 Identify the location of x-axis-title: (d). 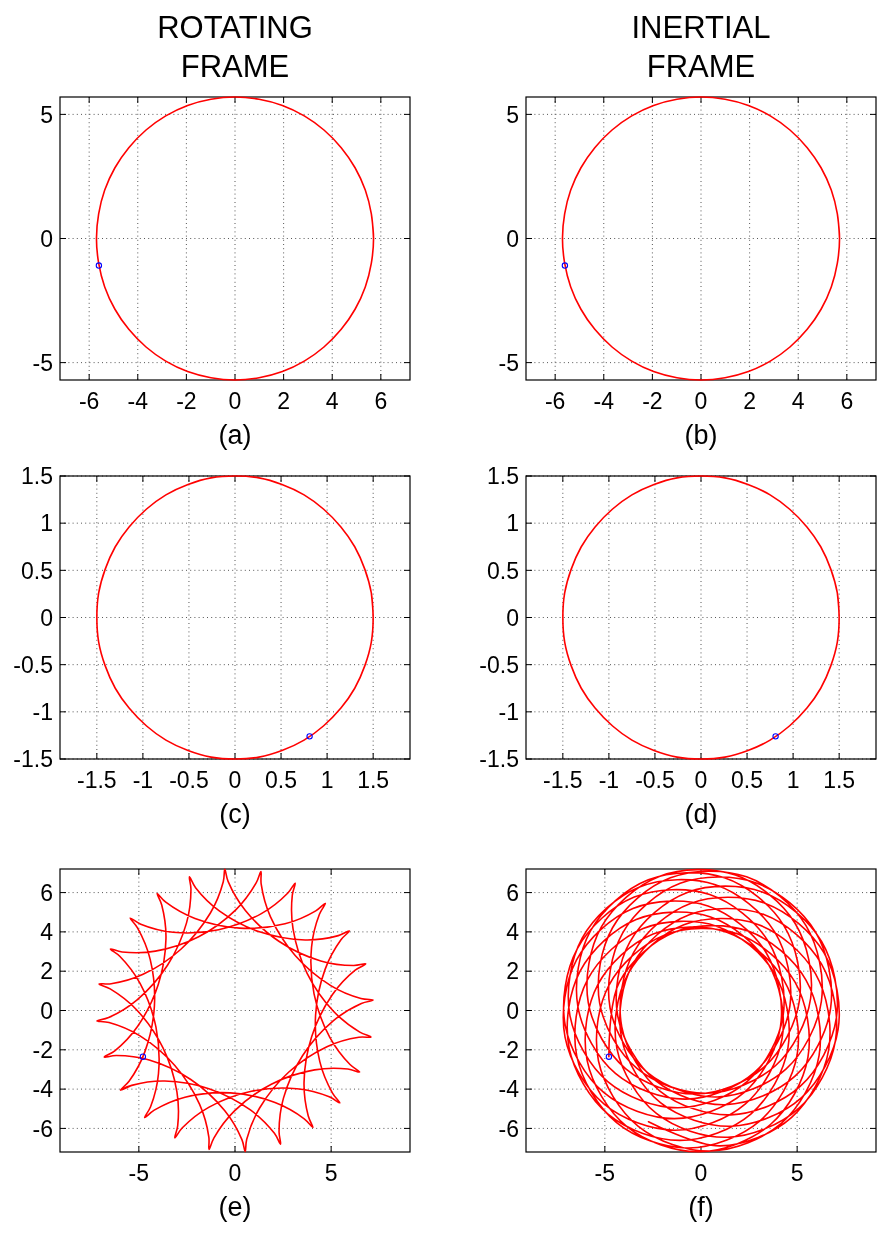
(701, 814).